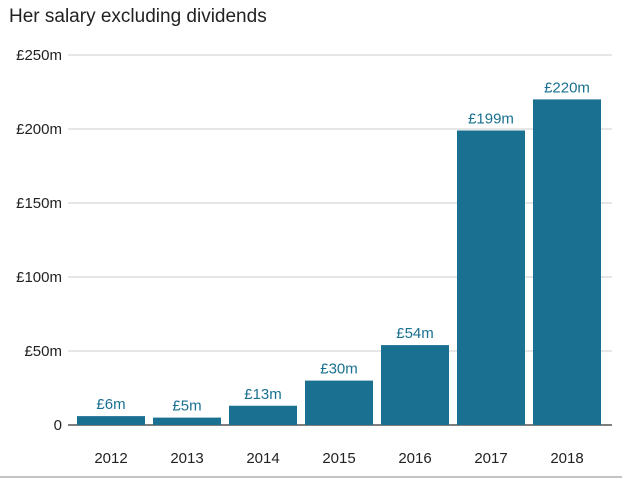 This screenshot has width=635, height=479. Describe the element at coordinates (110, 404) in the screenshot. I see `data-label: £6m` at that location.